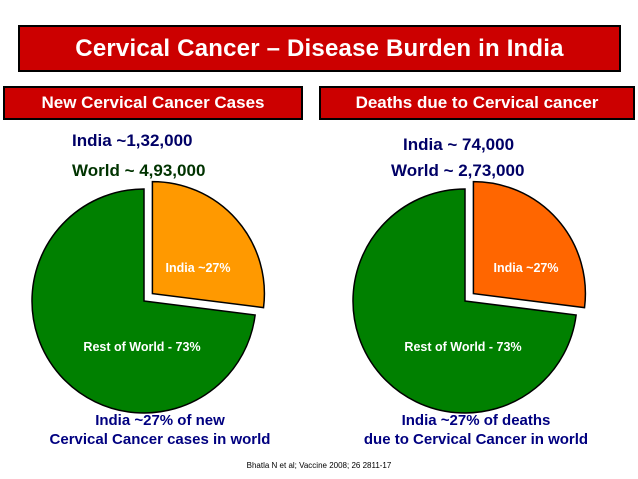 Image resolution: width=638 pixels, height=479 pixels. What do you see at coordinates (319, 465) in the screenshot?
I see `reference-note: Bhatla N et al; Vaccine 2008; 26 2811-17` at bounding box center [319, 465].